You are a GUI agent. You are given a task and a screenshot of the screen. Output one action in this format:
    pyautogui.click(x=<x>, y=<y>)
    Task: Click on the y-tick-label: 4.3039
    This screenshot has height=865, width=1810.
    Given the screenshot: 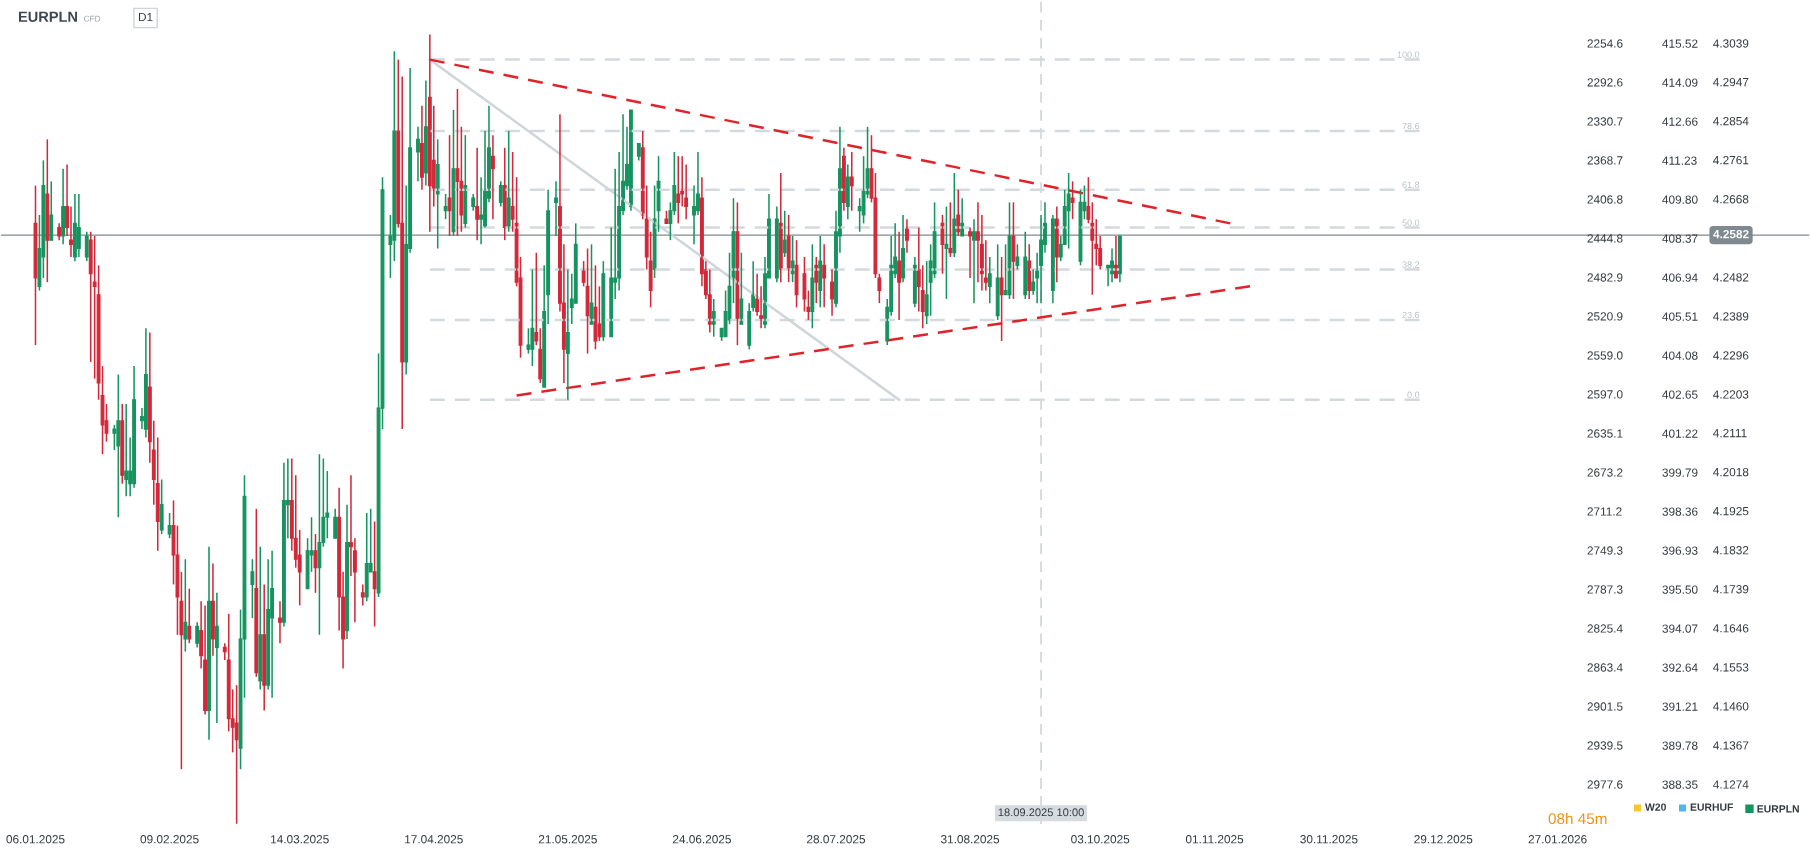 What is the action you would take?
    pyautogui.click(x=1731, y=43)
    